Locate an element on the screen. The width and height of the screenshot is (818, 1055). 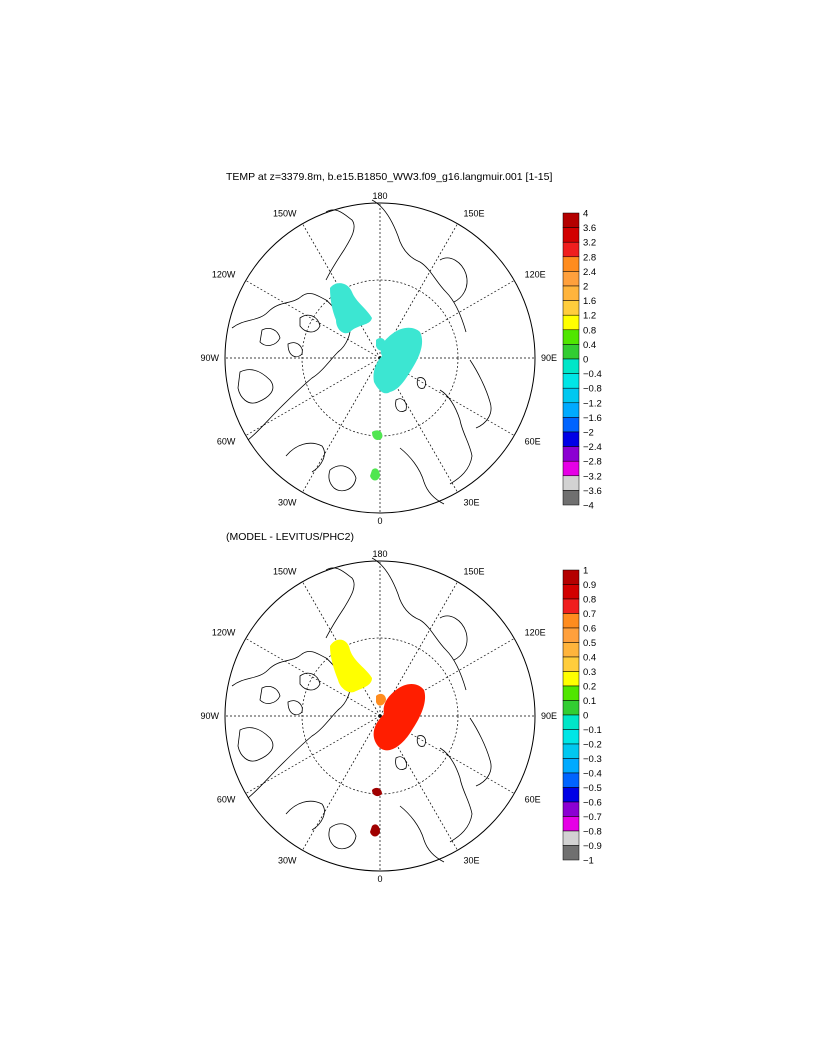
colorbar-label: −0.5 is located at coordinates (592, 788).